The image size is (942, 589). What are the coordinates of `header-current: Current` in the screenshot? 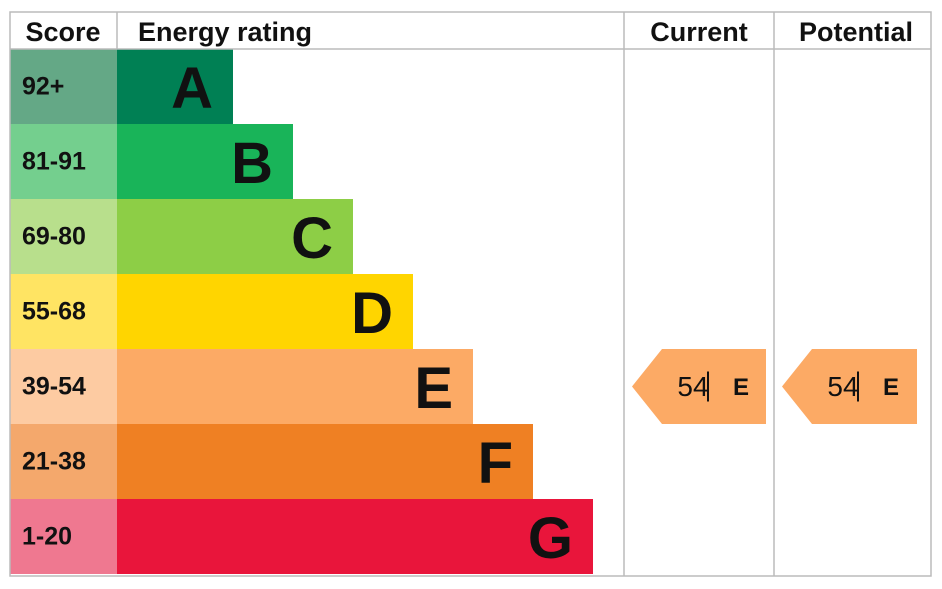 It's located at (699, 32).